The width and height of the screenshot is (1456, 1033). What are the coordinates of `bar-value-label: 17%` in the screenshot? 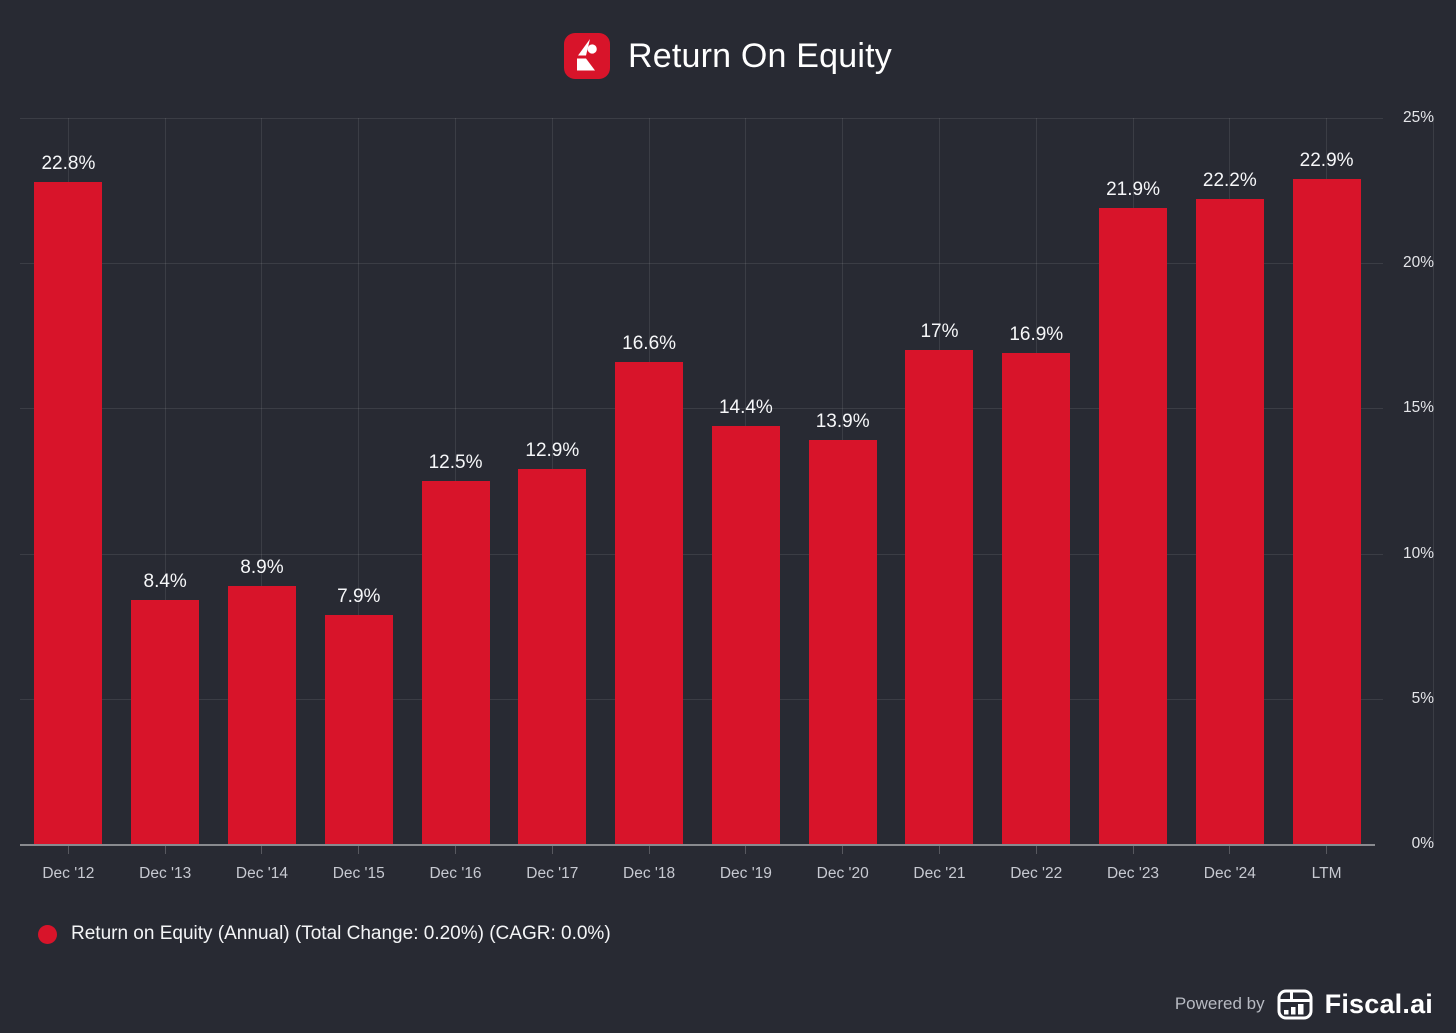 It's located at (939, 332).